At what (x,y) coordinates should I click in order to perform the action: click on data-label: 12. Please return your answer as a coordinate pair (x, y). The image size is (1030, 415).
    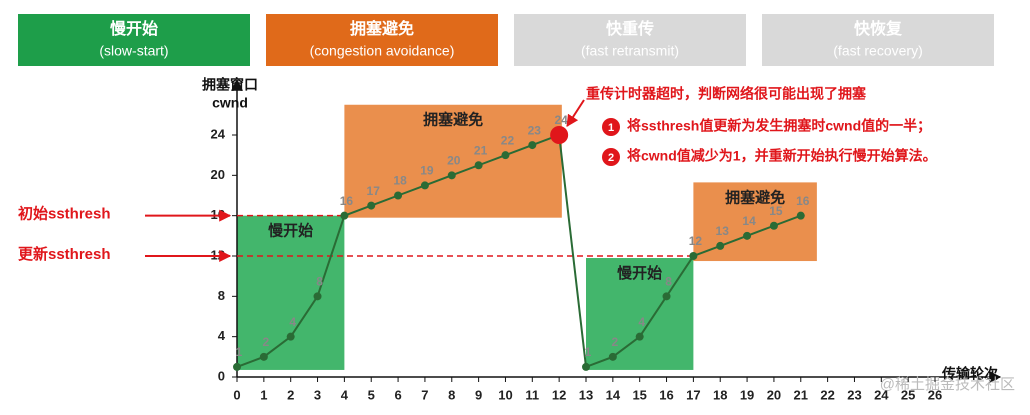
    Looking at the image, I should click on (696, 241).